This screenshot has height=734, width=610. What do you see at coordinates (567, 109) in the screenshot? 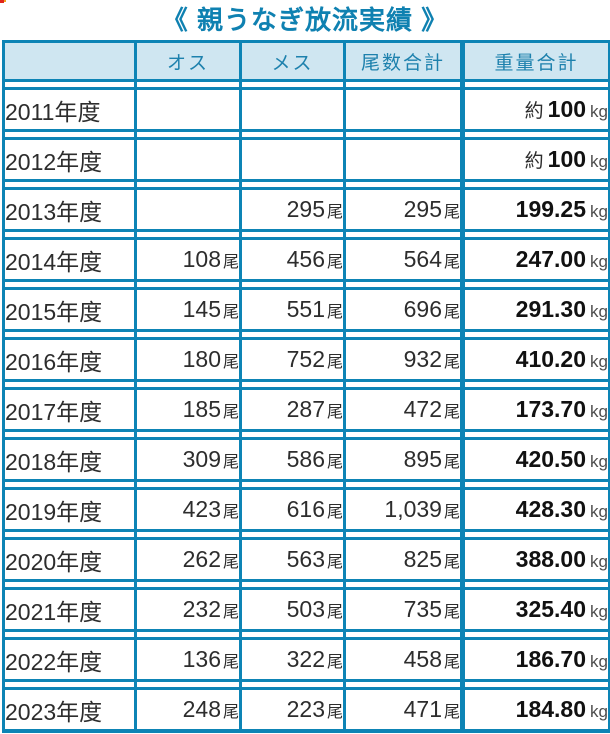
I see `weight-value: 100` at bounding box center [567, 109].